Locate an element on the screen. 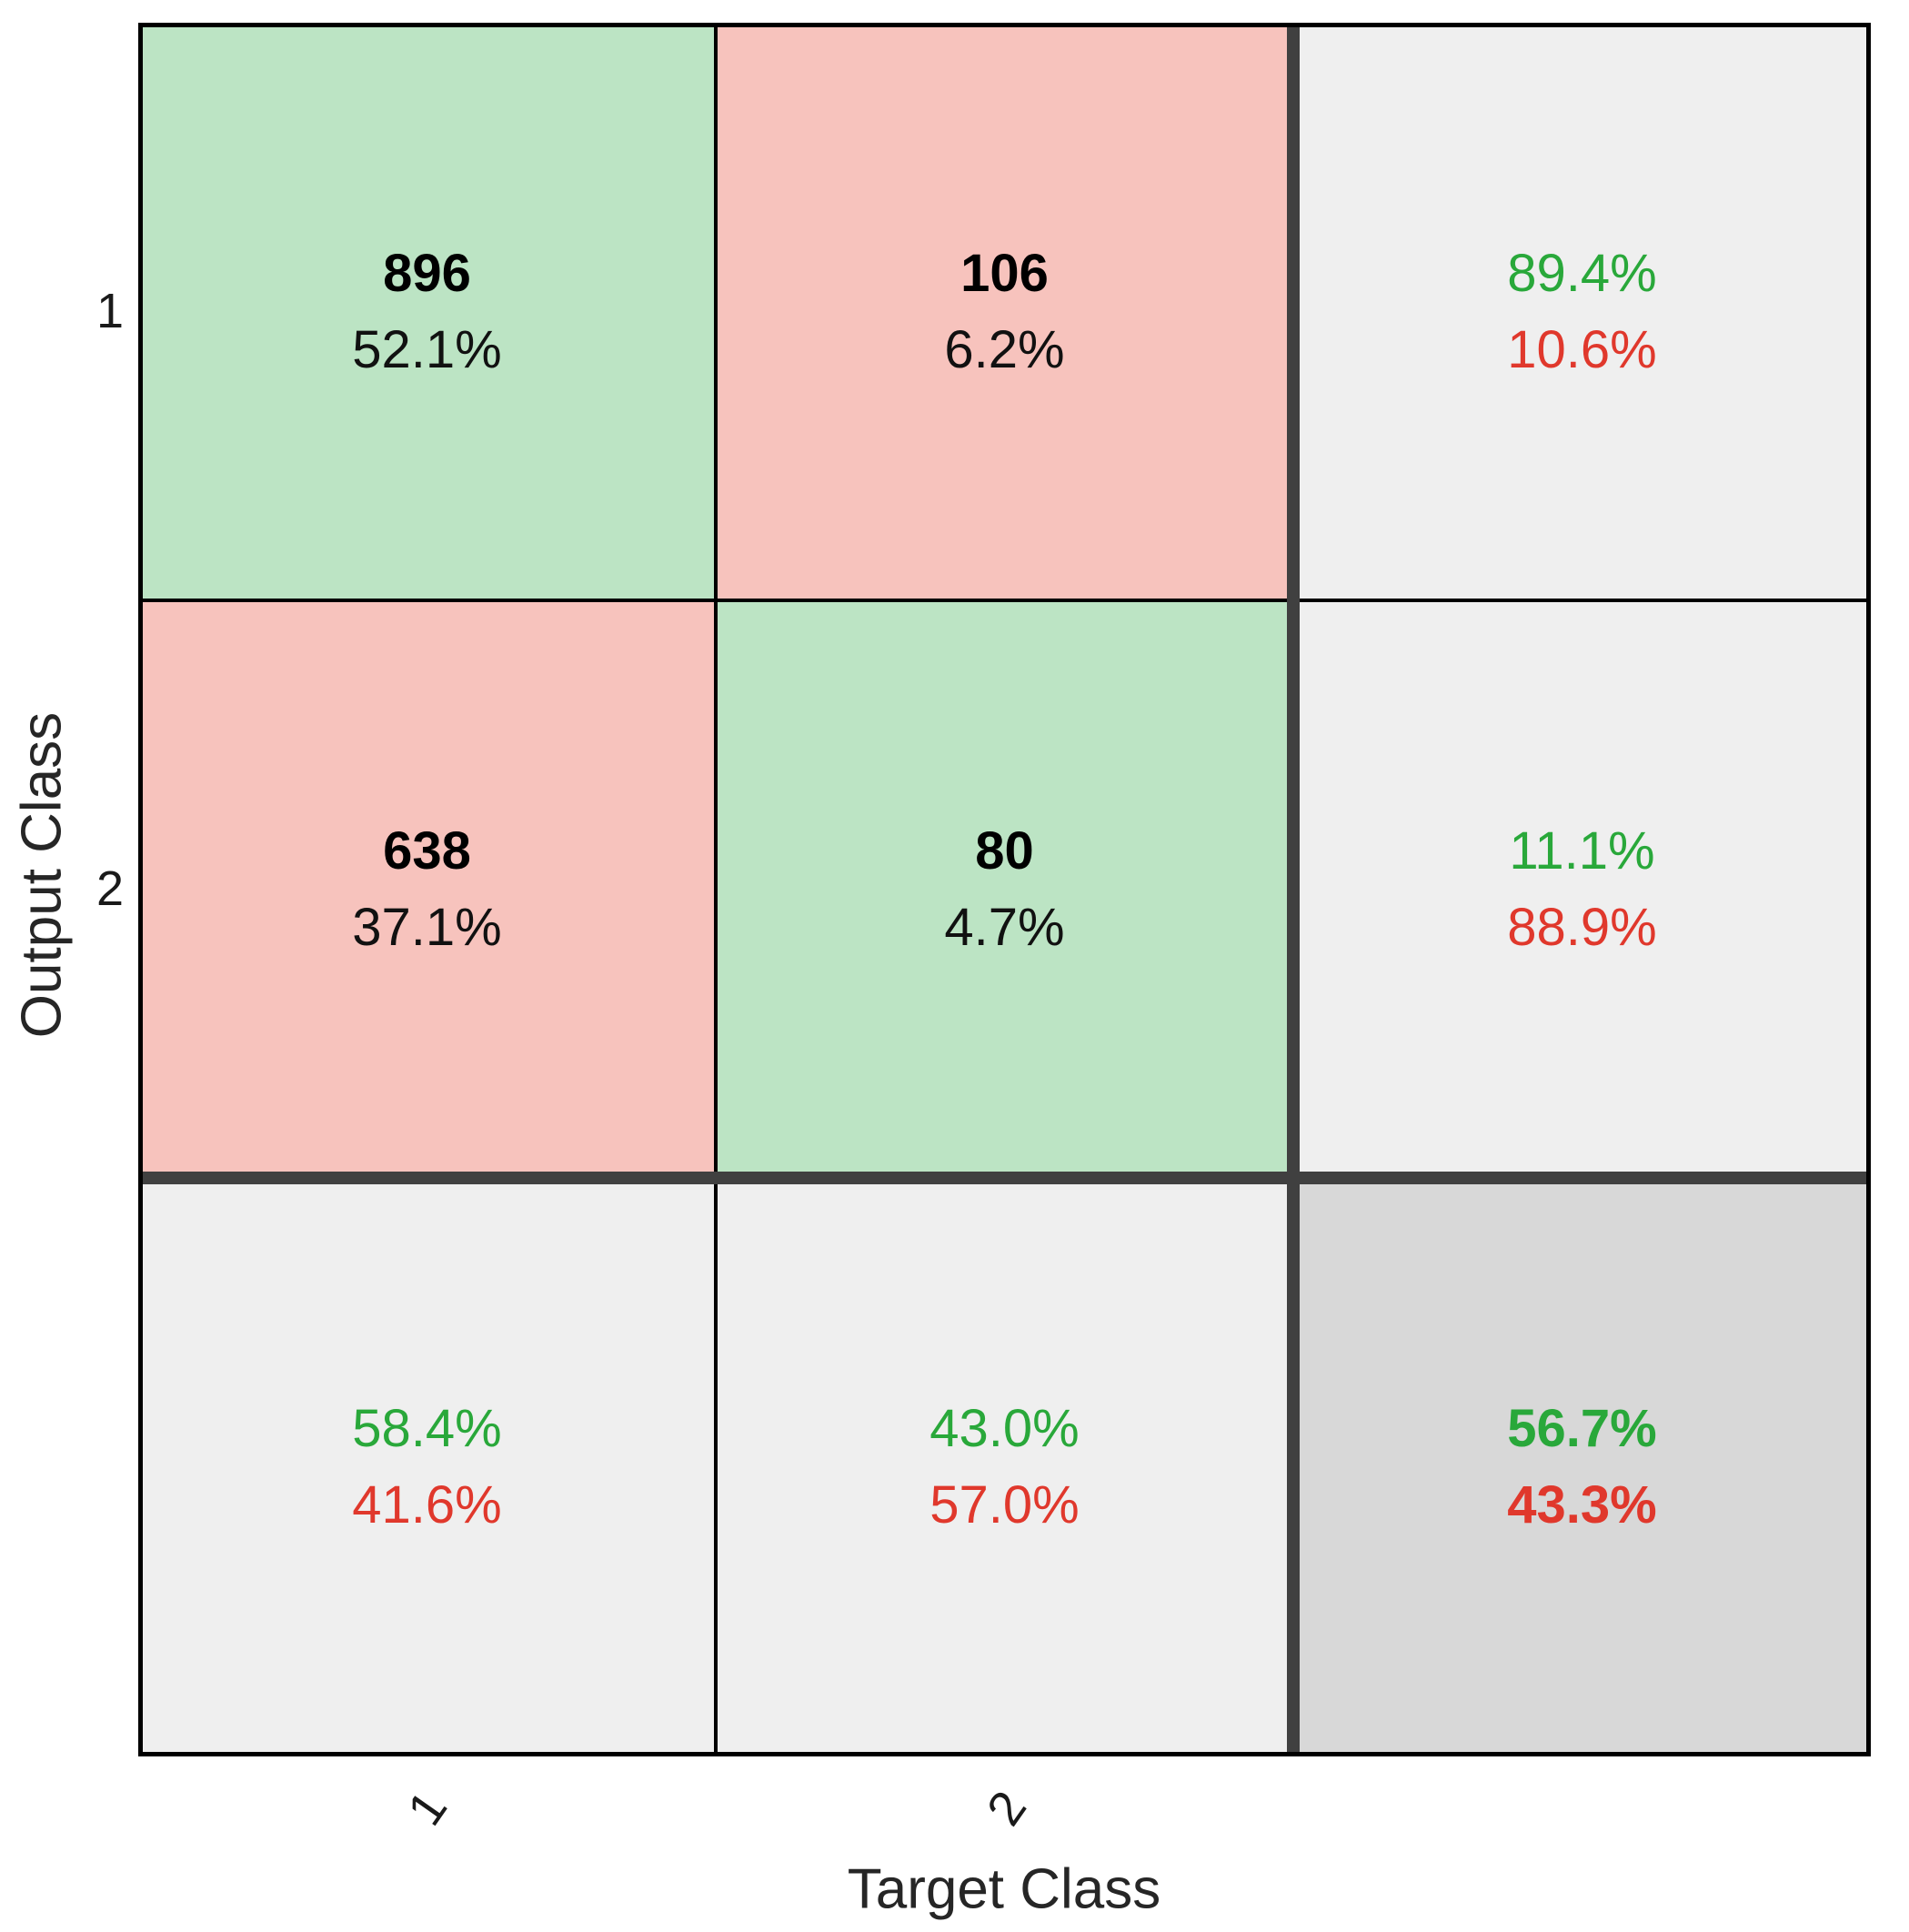  column-summary-correct-percent: 58.4% is located at coordinates (427, 1428).